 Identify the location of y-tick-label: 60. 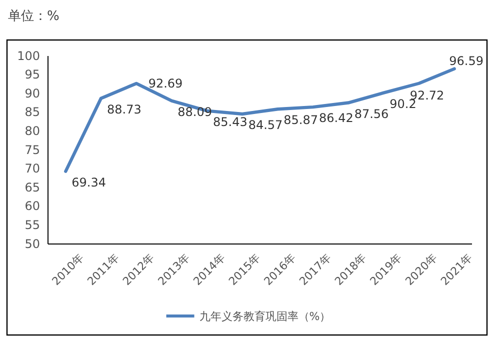
(32, 206).